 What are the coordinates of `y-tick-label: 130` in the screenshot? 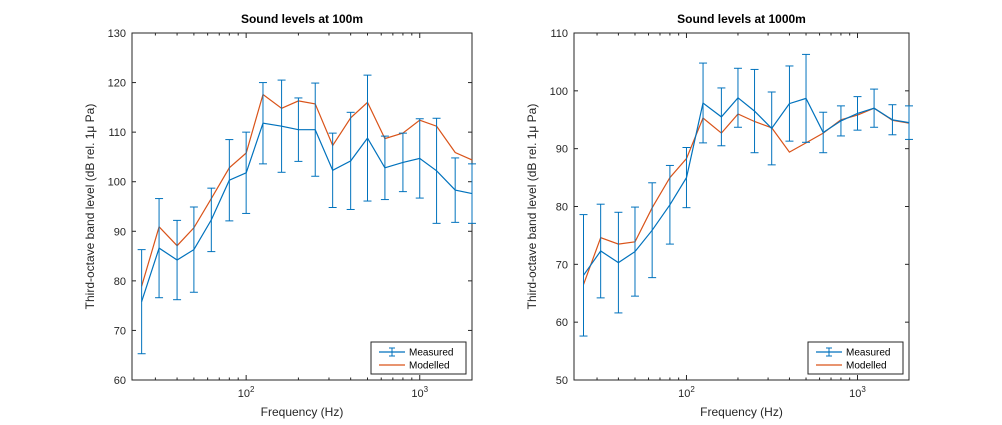 It's located at (117, 34).